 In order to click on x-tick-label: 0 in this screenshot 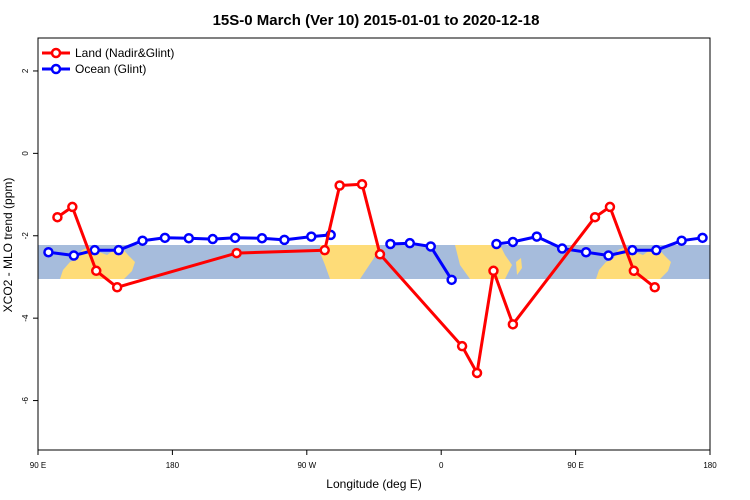, I will do `click(441, 465)`.